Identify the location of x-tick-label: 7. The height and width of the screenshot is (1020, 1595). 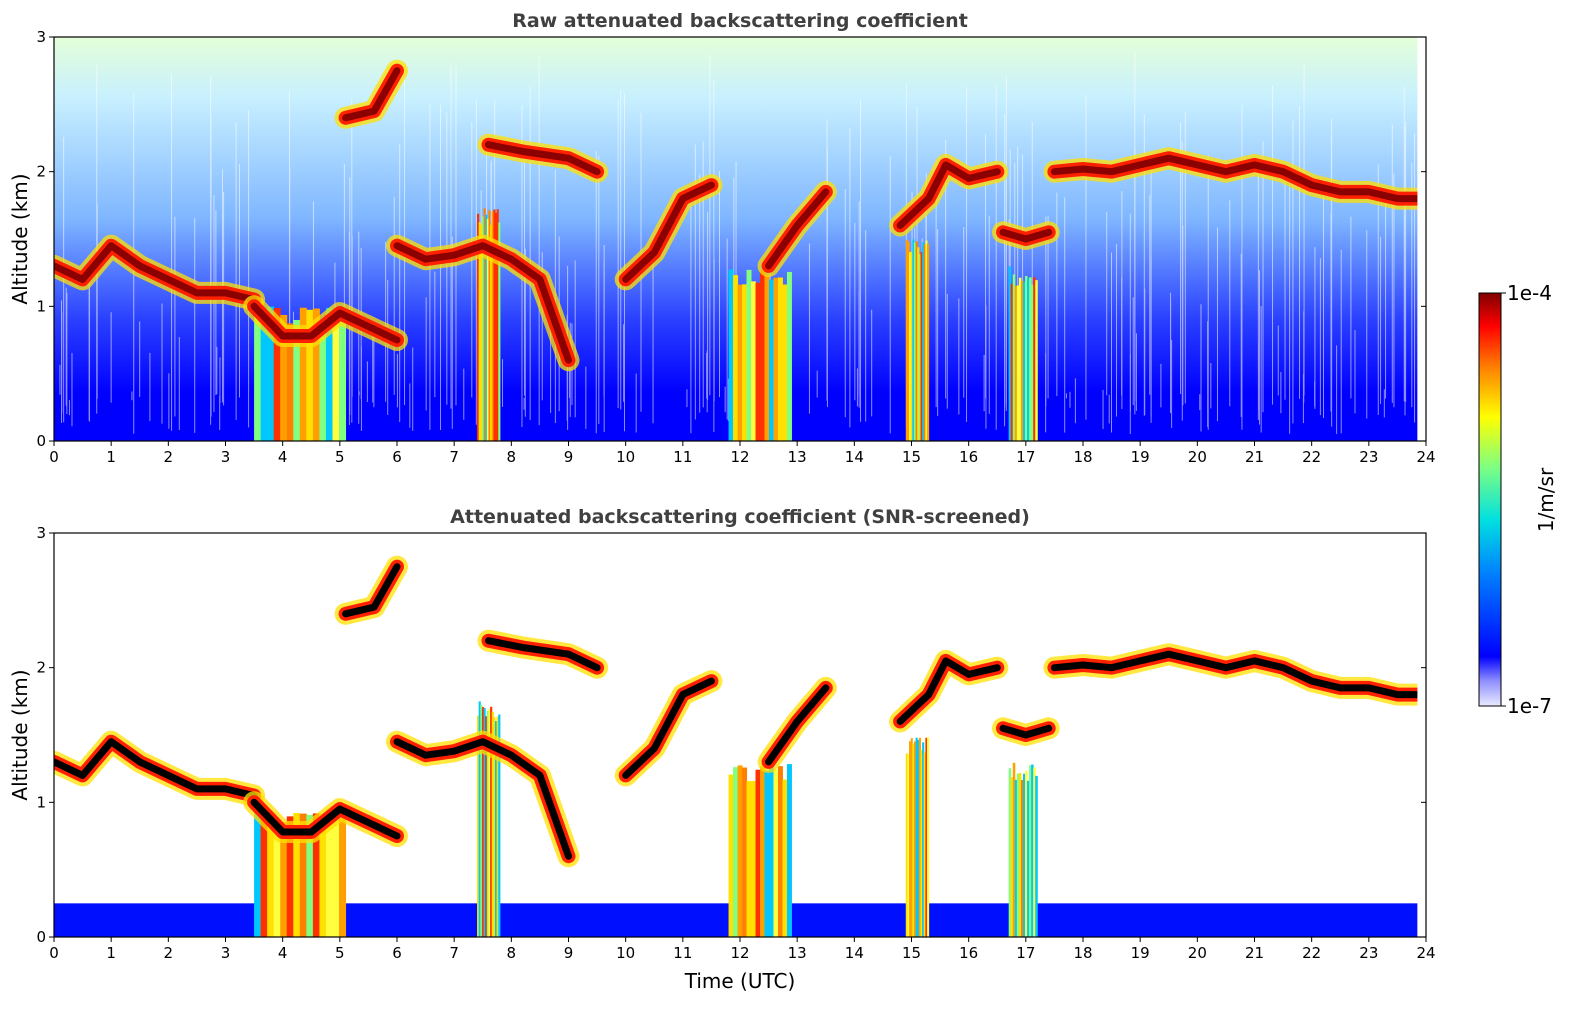
(454, 953).